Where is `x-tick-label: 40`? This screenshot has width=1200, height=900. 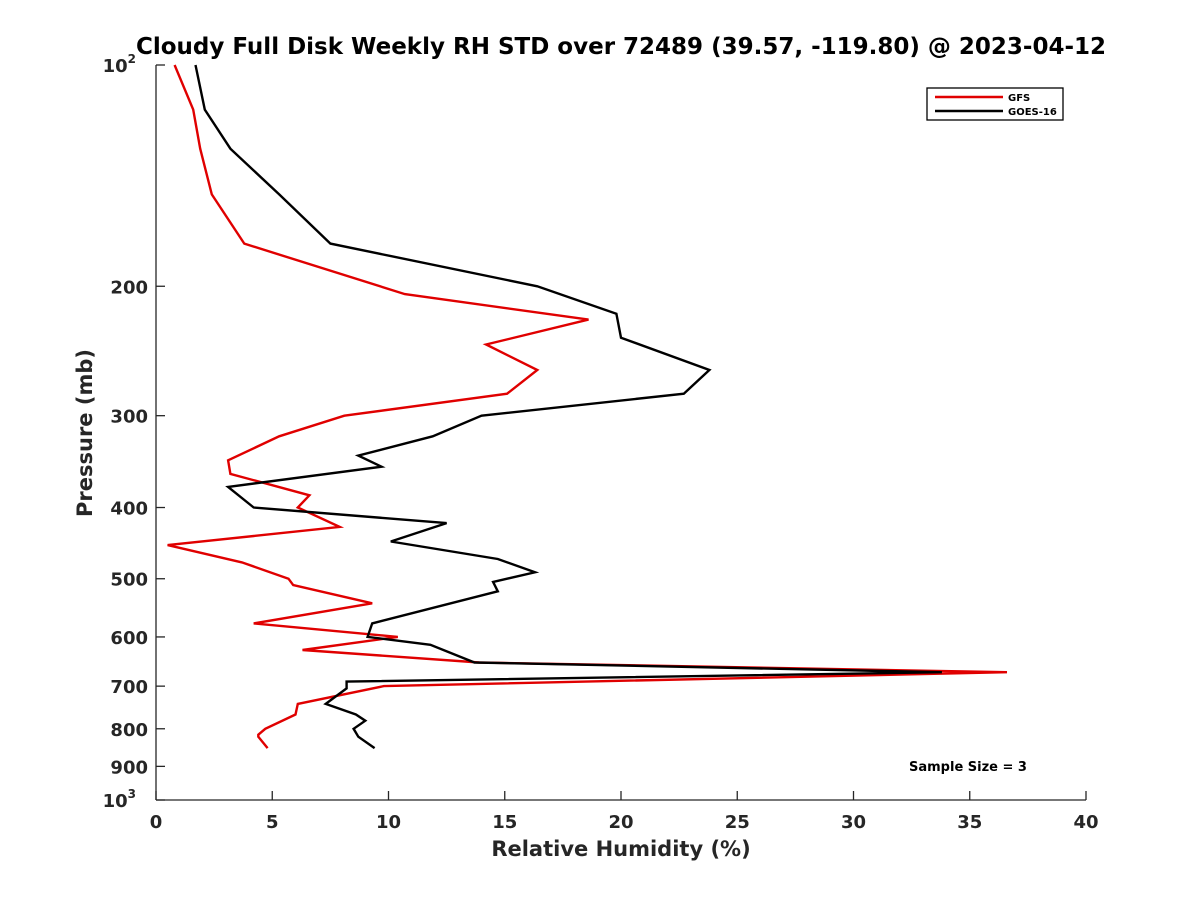 x-tick-label: 40 is located at coordinates (1085, 822).